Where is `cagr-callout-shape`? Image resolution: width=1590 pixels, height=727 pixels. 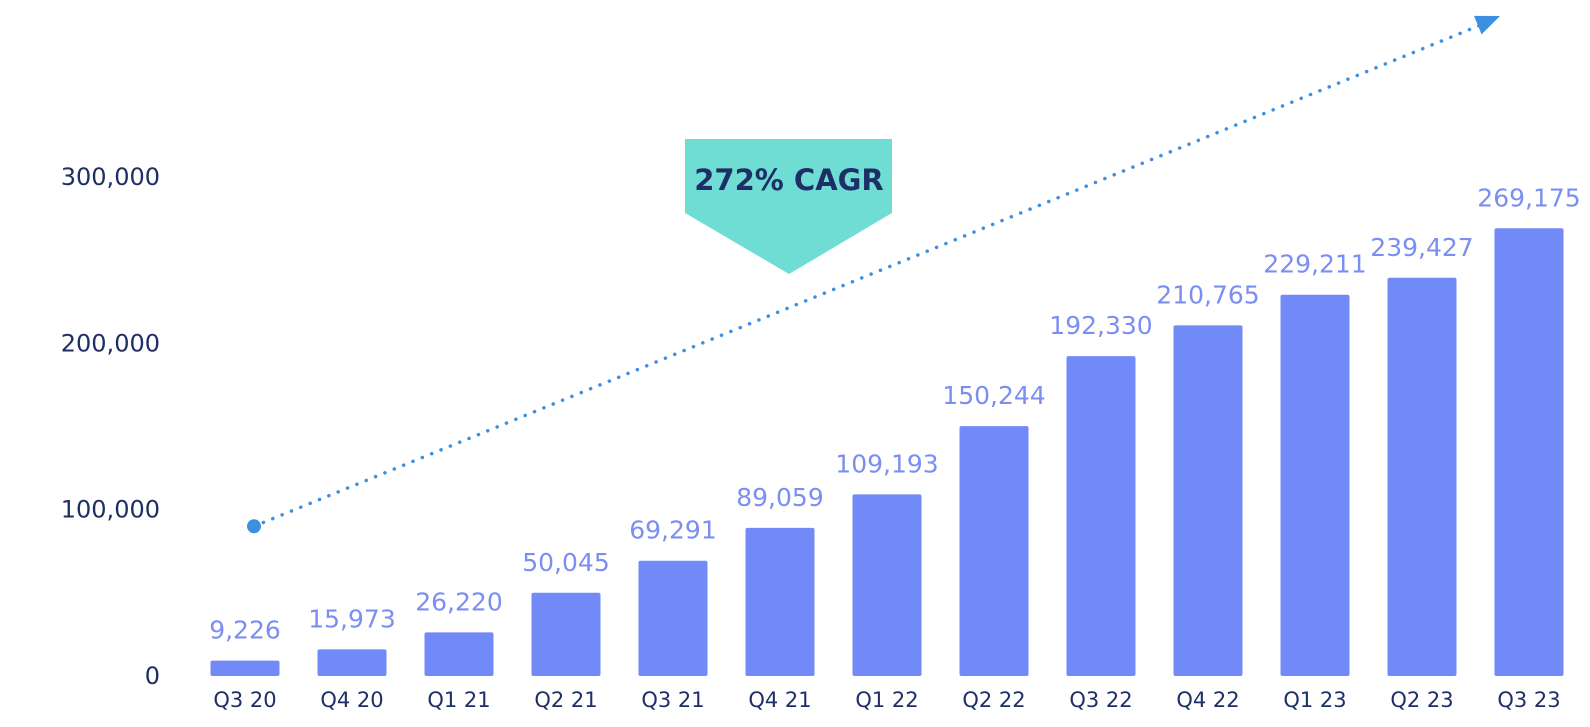 cagr-callout-shape is located at coordinates (788, 206).